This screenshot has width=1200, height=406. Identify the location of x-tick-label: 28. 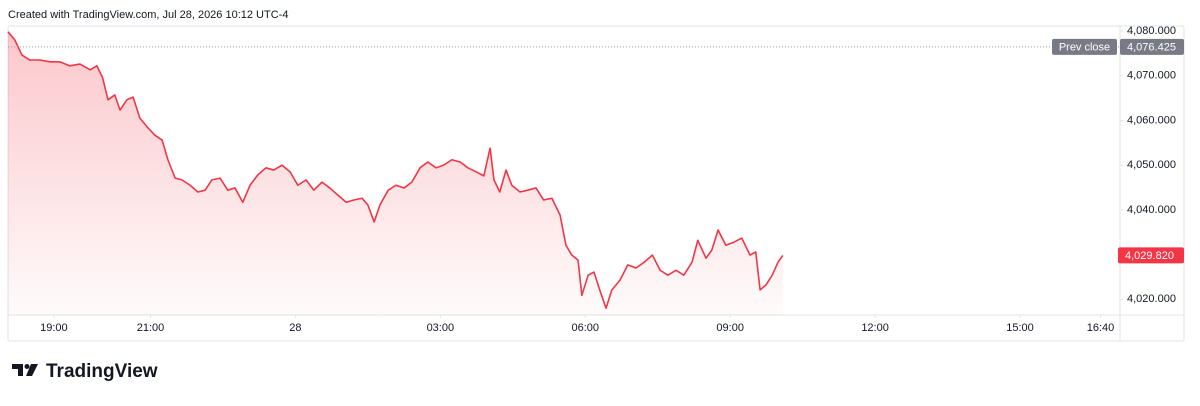
(295, 328).